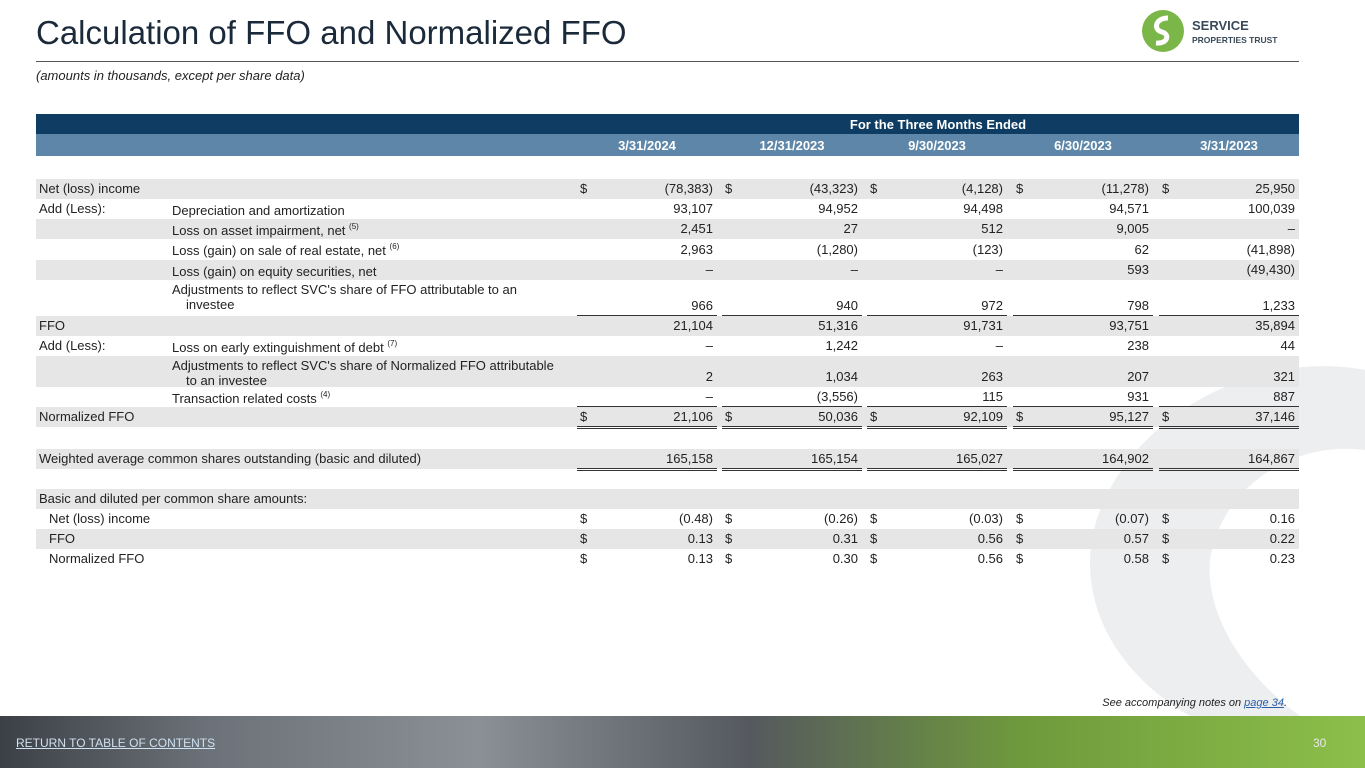 Image resolution: width=1365 pixels, height=768 pixels. I want to click on note-link: page 34, so click(1264, 703).